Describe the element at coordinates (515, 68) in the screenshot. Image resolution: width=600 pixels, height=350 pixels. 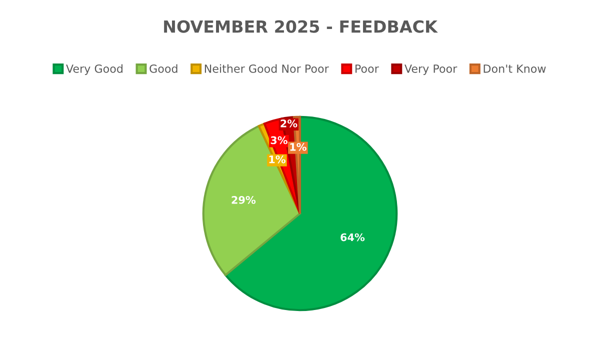
I see `legend-label: Don't Know` at that location.